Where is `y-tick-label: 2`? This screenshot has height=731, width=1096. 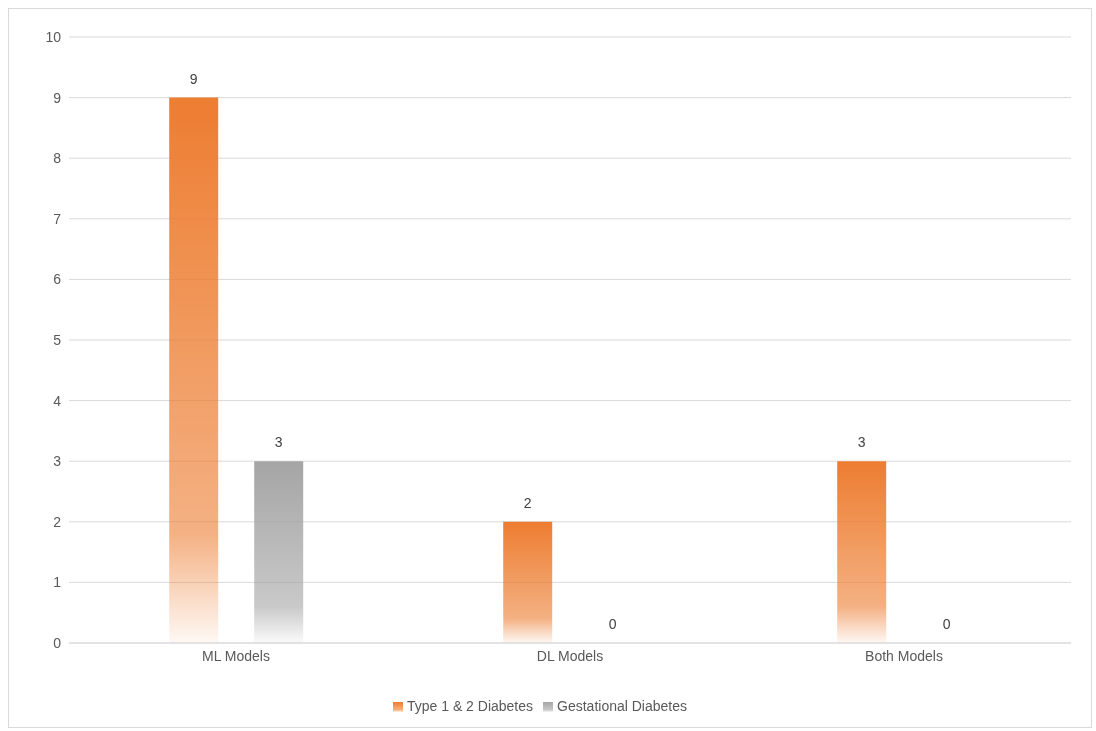
y-tick-label: 2 is located at coordinates (57, 521).